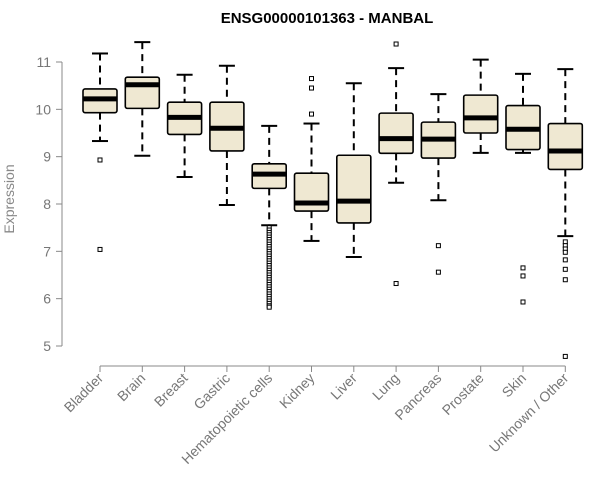 The height and width of the screenshot is (500, 600). I want to click on x-tick-label: Lung, so click(385, 386).